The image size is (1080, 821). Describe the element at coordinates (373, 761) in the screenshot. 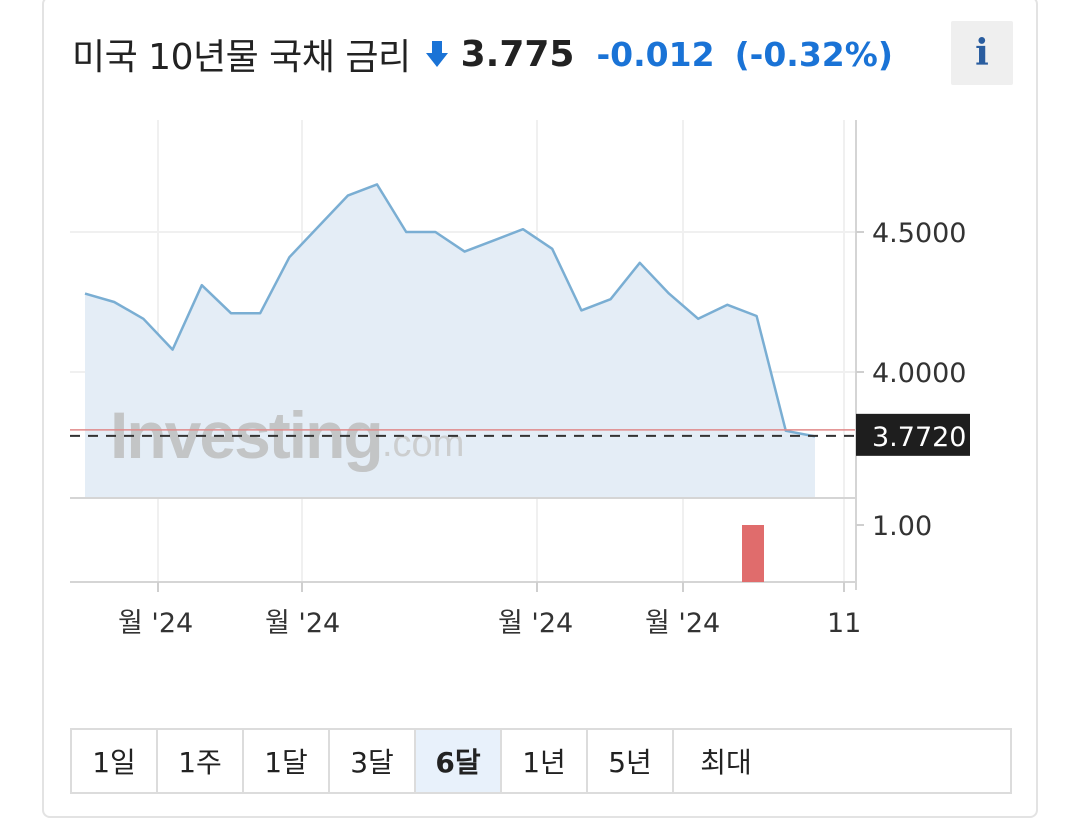

I see `tab-3m: 3달` at that location.